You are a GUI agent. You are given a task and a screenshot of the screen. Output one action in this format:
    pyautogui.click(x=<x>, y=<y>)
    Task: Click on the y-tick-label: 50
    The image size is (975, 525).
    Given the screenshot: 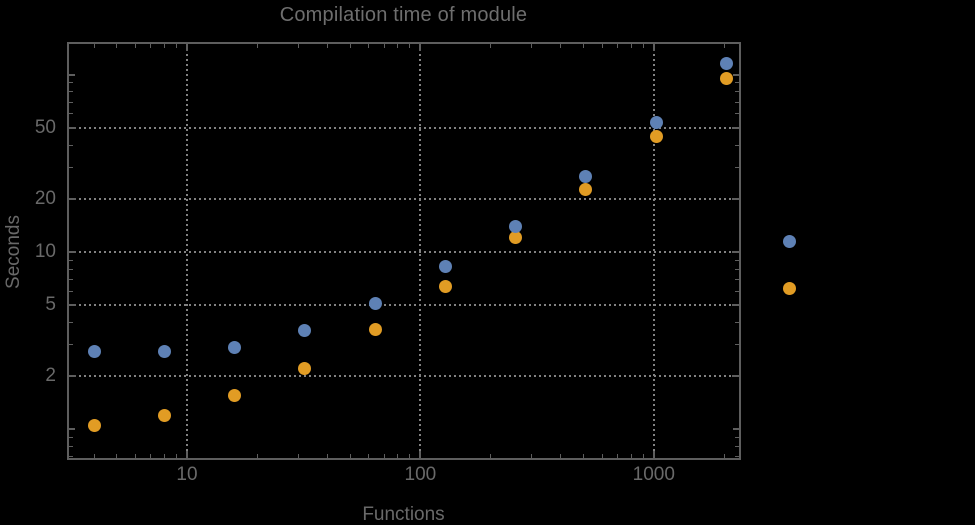 What is the action you would take?
    pyautogui.click(x=45, y=127)
    